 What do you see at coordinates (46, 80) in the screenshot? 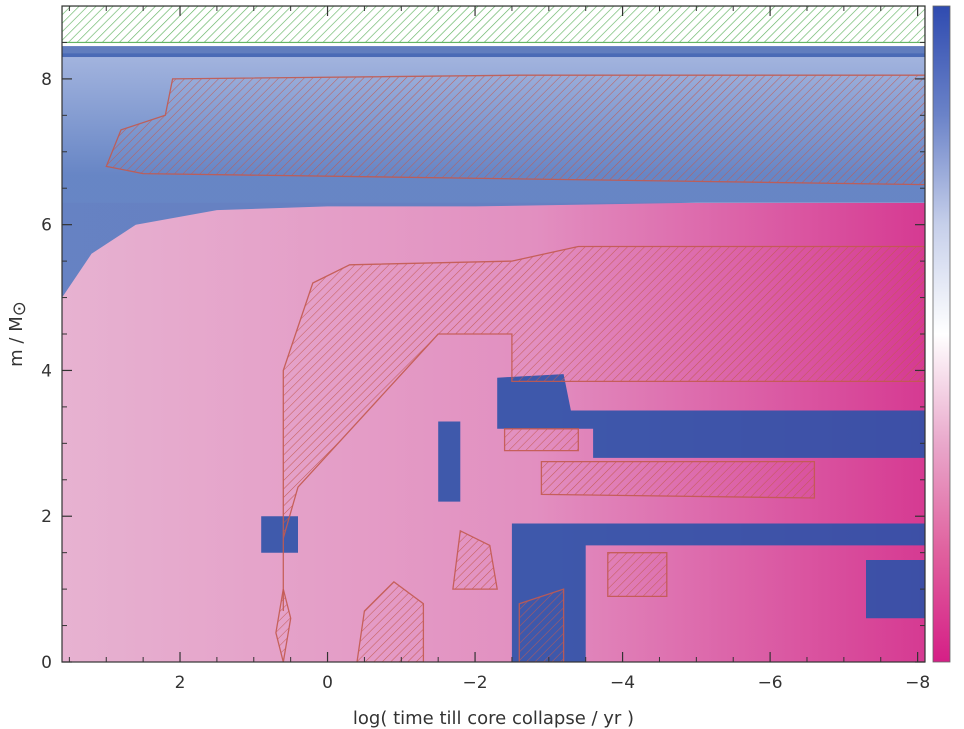
I see `y-tick-label: 8` at bounding box center [46, 80].